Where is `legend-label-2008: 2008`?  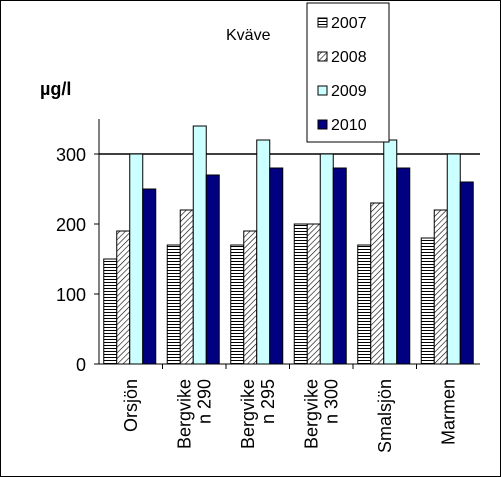
legend-label-2008: 2008 is located at coordinates (349, 57).